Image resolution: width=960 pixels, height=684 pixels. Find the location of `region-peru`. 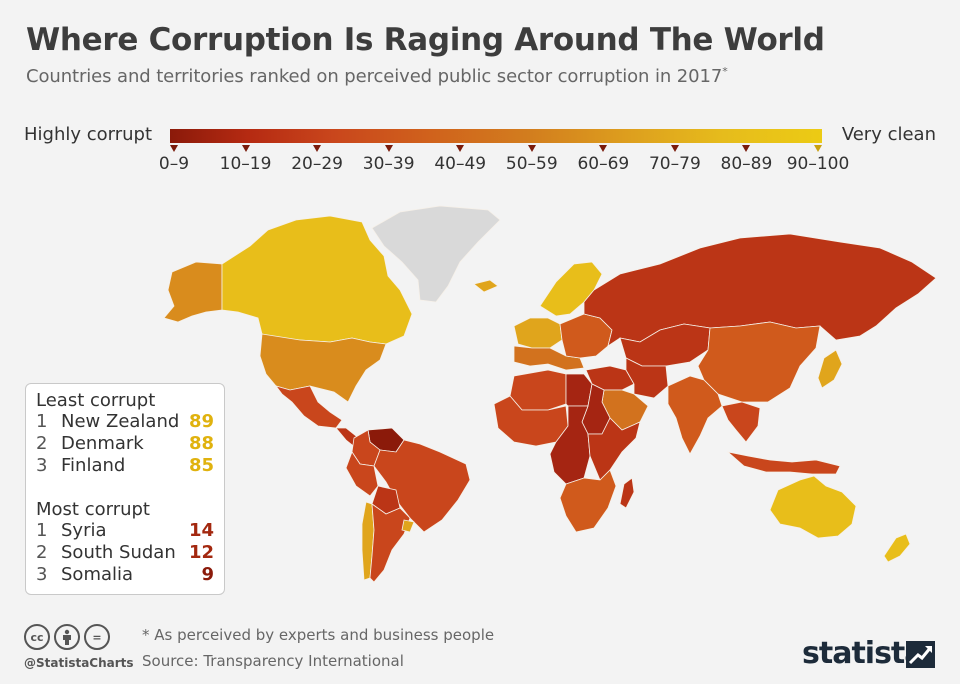

region-peru is located at coordinates (362, 474).